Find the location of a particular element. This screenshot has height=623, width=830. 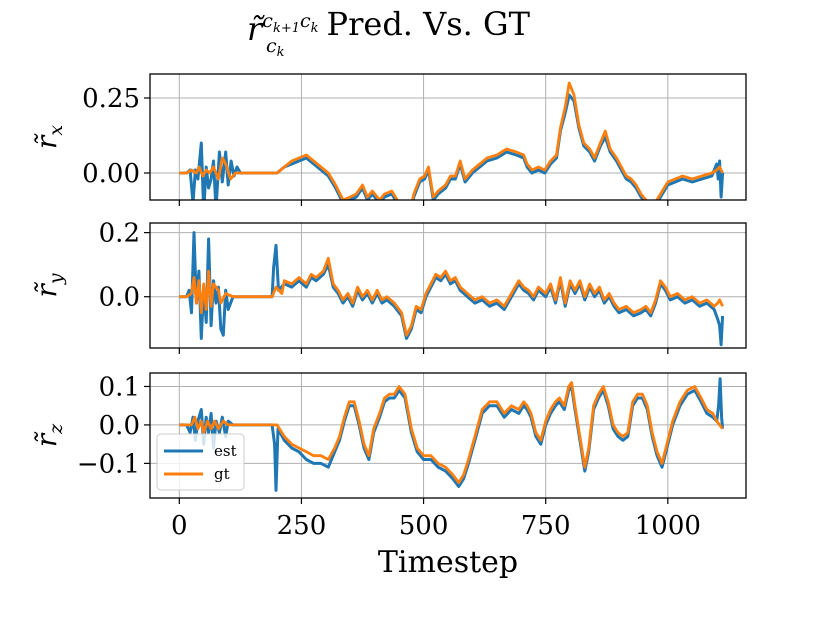

x-axis: 0 250 500 750 1000 Timestep is located at coordinates (436, 545).